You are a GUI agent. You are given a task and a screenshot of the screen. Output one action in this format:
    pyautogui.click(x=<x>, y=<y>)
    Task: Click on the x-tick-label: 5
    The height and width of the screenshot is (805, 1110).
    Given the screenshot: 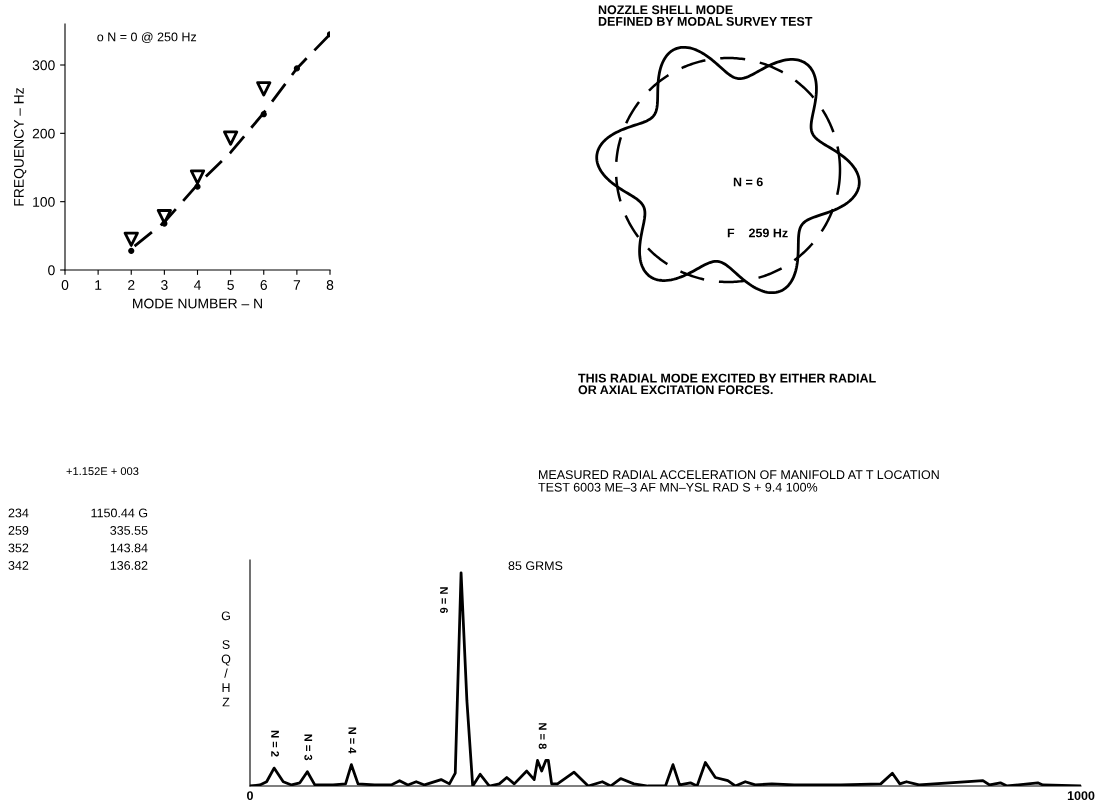 What is the action you would take?
    pyautogui.click(x=230, y=285)
    